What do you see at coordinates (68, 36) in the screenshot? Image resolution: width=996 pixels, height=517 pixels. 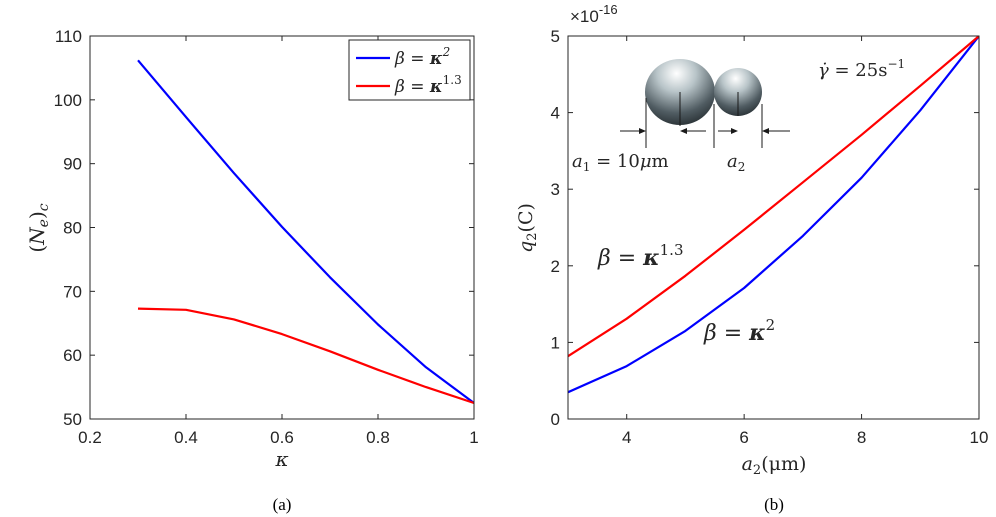 I see `chart-a-ytick-label: 110` at bounding box center [68, 36].